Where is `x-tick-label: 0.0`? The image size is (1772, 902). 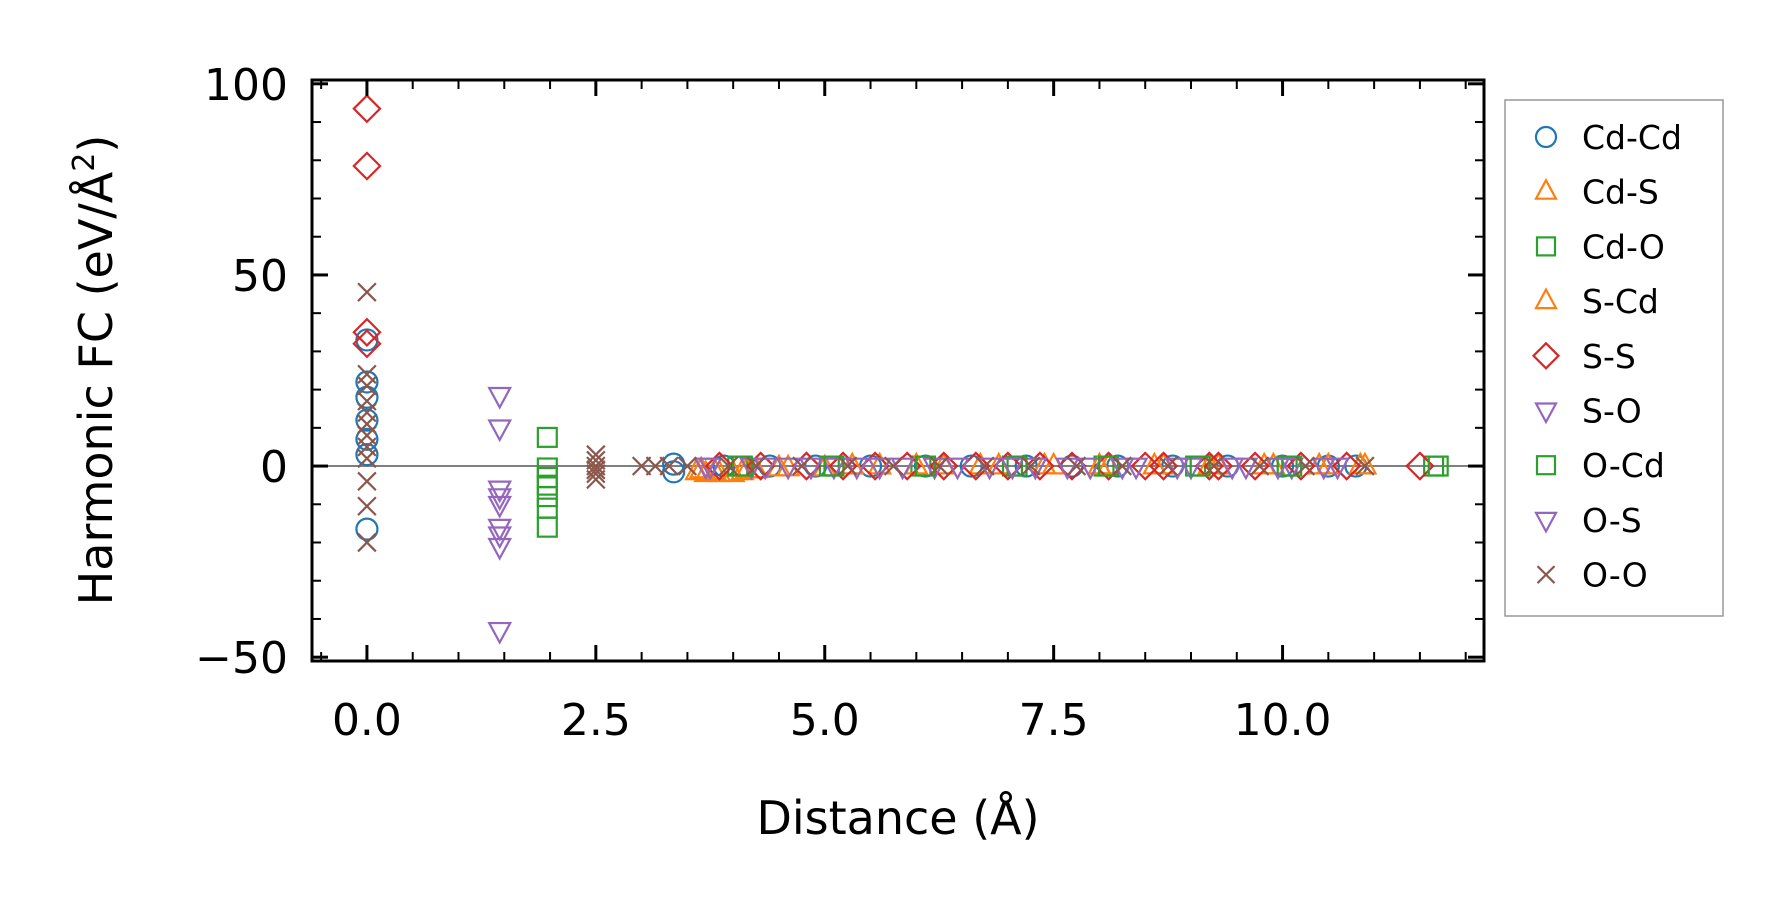
x-tick-label: 0.0 is located at coordinates (367, 720).